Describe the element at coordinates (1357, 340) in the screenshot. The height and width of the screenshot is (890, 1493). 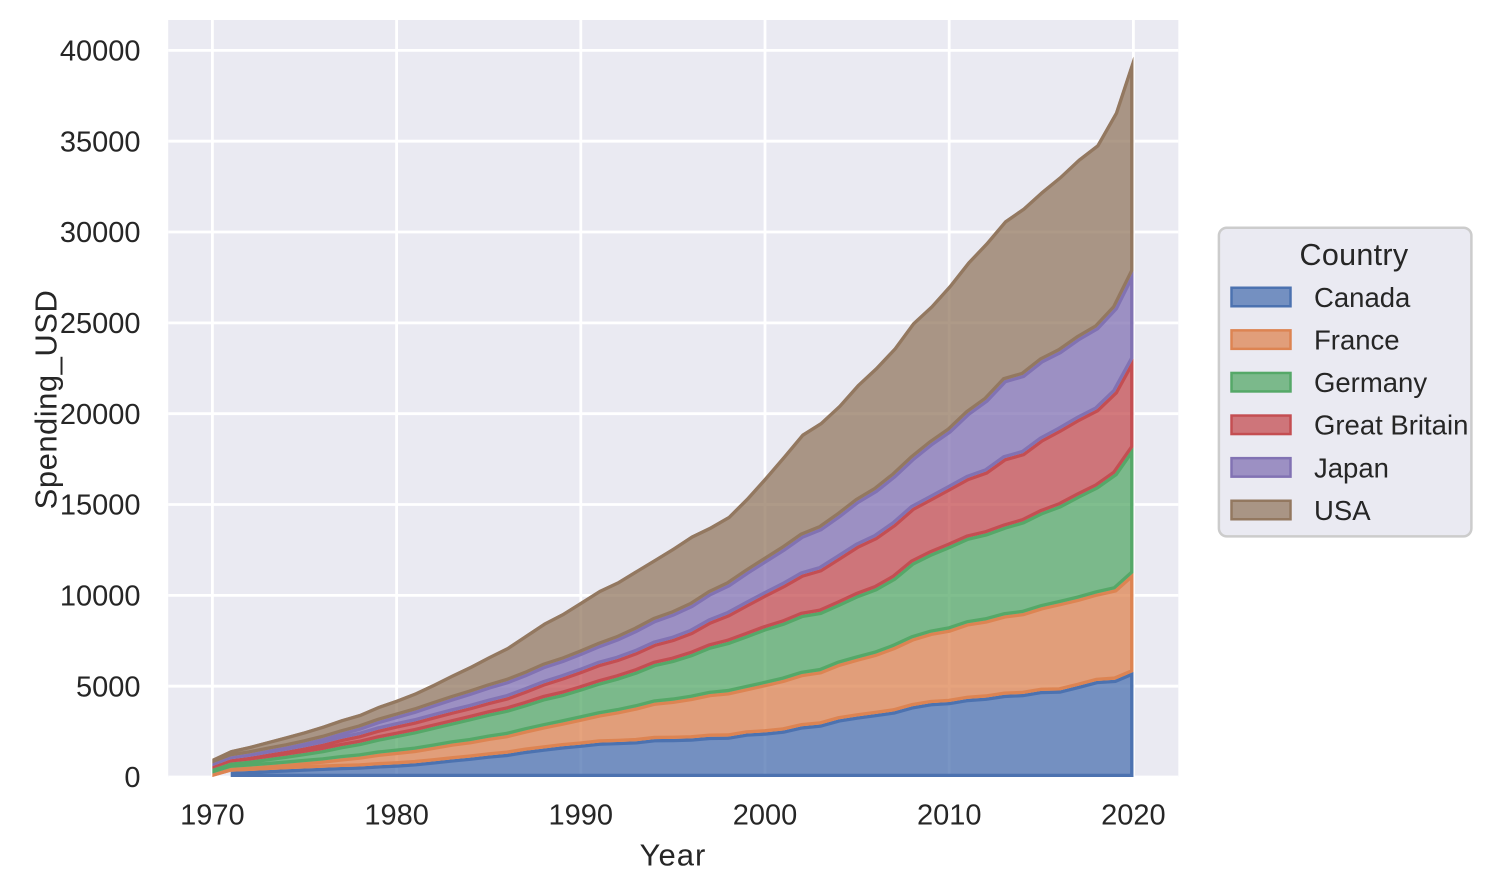
I see `svg-text: France` at that location.